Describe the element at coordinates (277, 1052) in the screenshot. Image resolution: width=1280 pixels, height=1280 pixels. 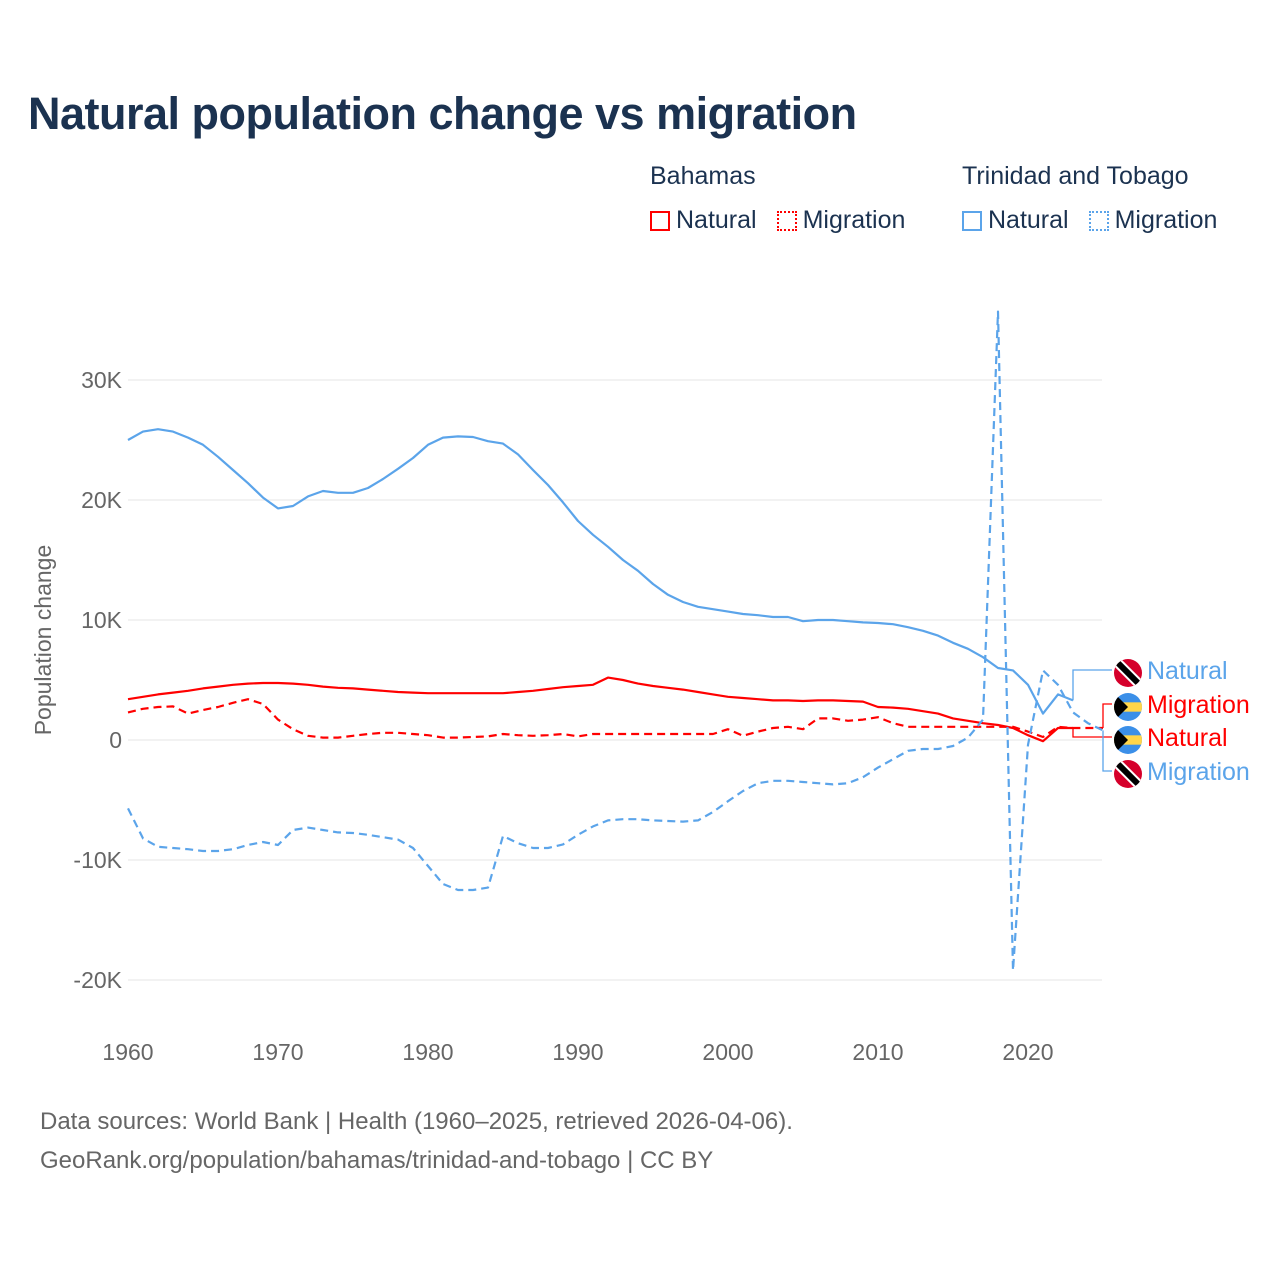
I see `x-tick-label: 1970` at that location.